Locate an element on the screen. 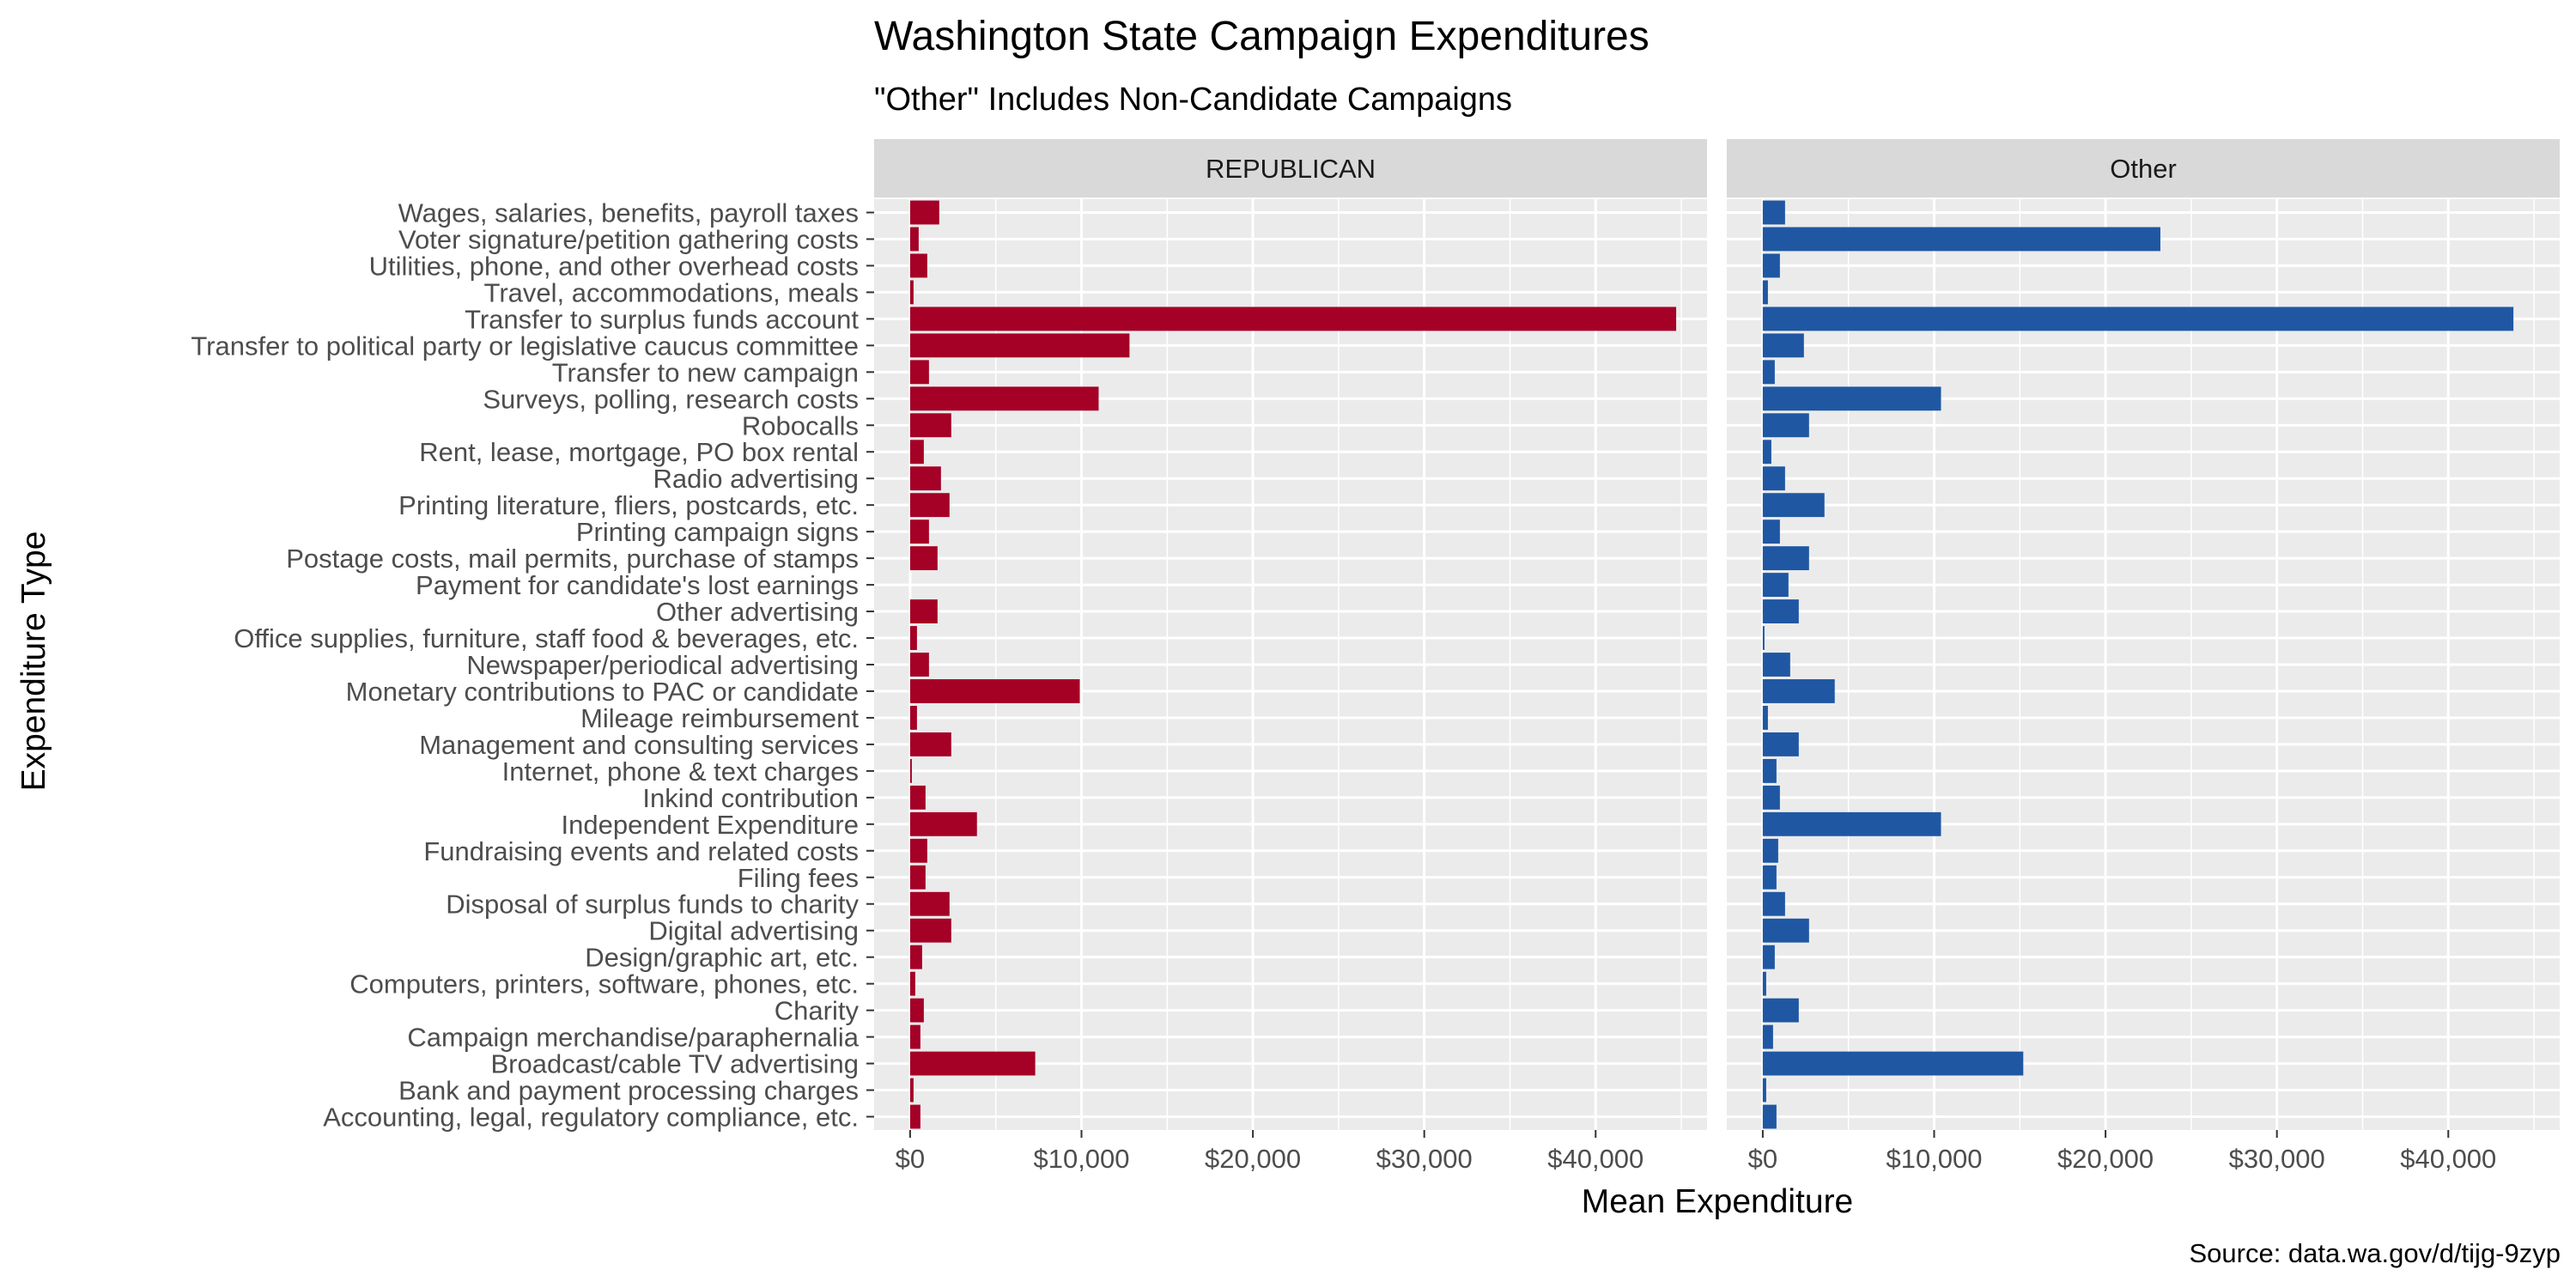  chart-subtitle: "Other" Includes Non-Candidate Campaigns is located at coordinates (1193, 100).